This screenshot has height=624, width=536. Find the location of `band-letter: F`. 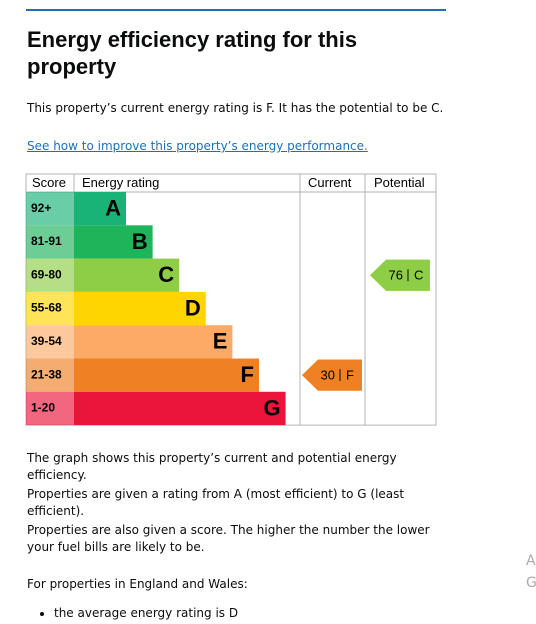

band-letter: F is located at coordinates (247, 374).